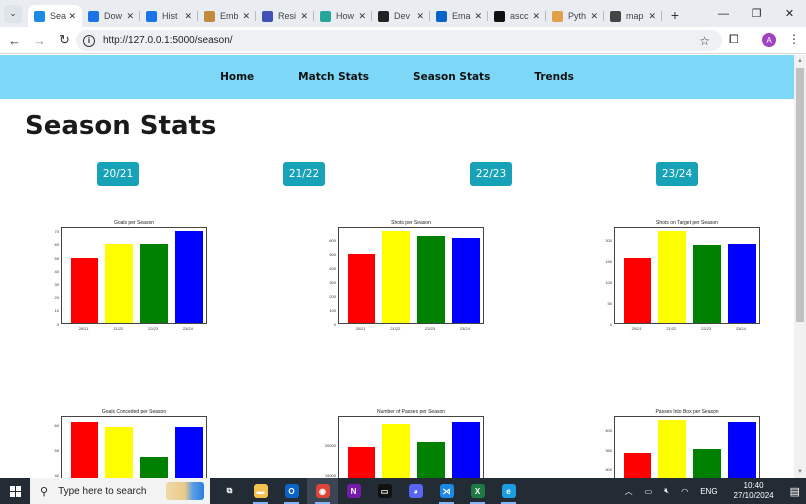  Describe the element at coordinates (118, 174) in the screenshot. I see `season-button-20-21: 20/21` at that location.